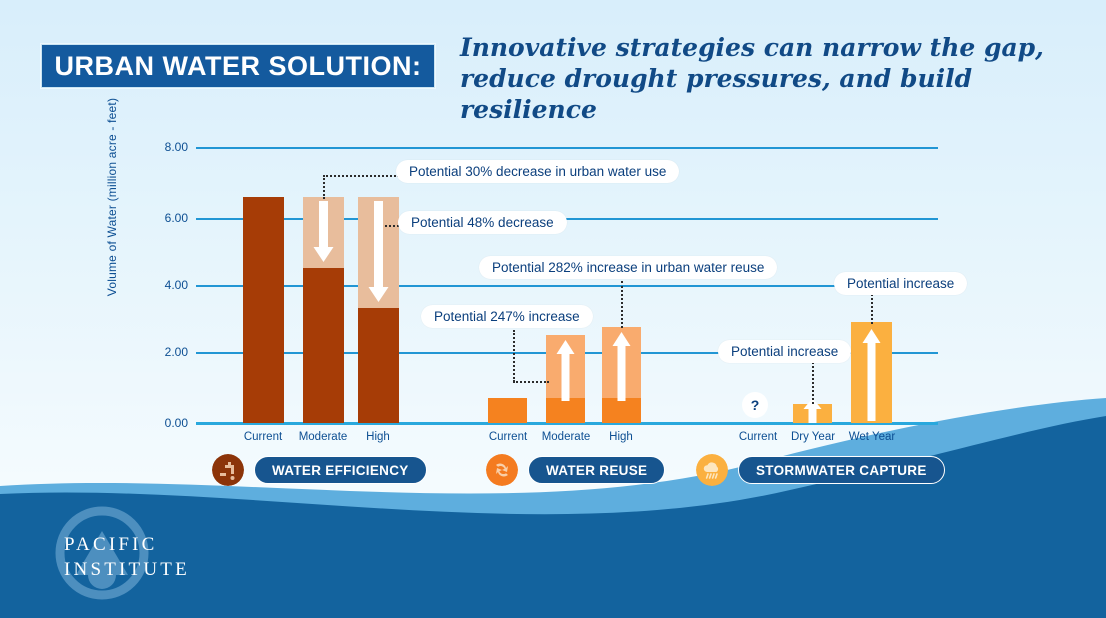 This screenshot has height=618, width=1106. Describe the element at coordinates (482, 222) in the screenshot. I see `callout-efficiency-high: Potential 48% decrease` at that location.